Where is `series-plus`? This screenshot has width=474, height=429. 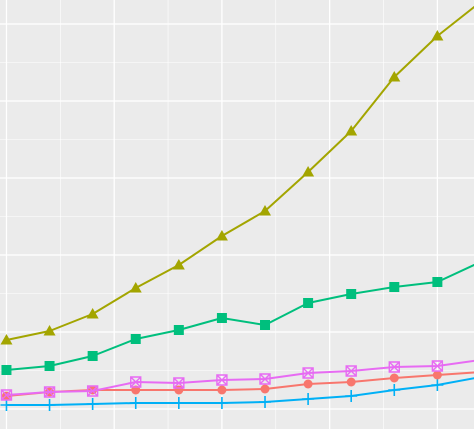 series-plus is located at coordinates (237, 394).